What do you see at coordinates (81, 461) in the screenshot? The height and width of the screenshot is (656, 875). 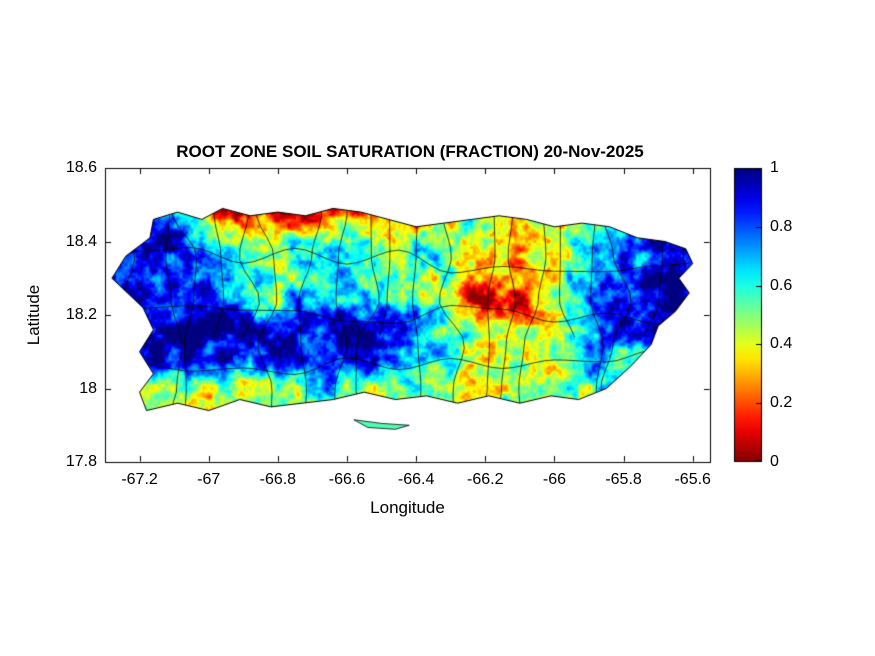 I see `y-tick-label: 17.8` at bounding box center [81, 461].